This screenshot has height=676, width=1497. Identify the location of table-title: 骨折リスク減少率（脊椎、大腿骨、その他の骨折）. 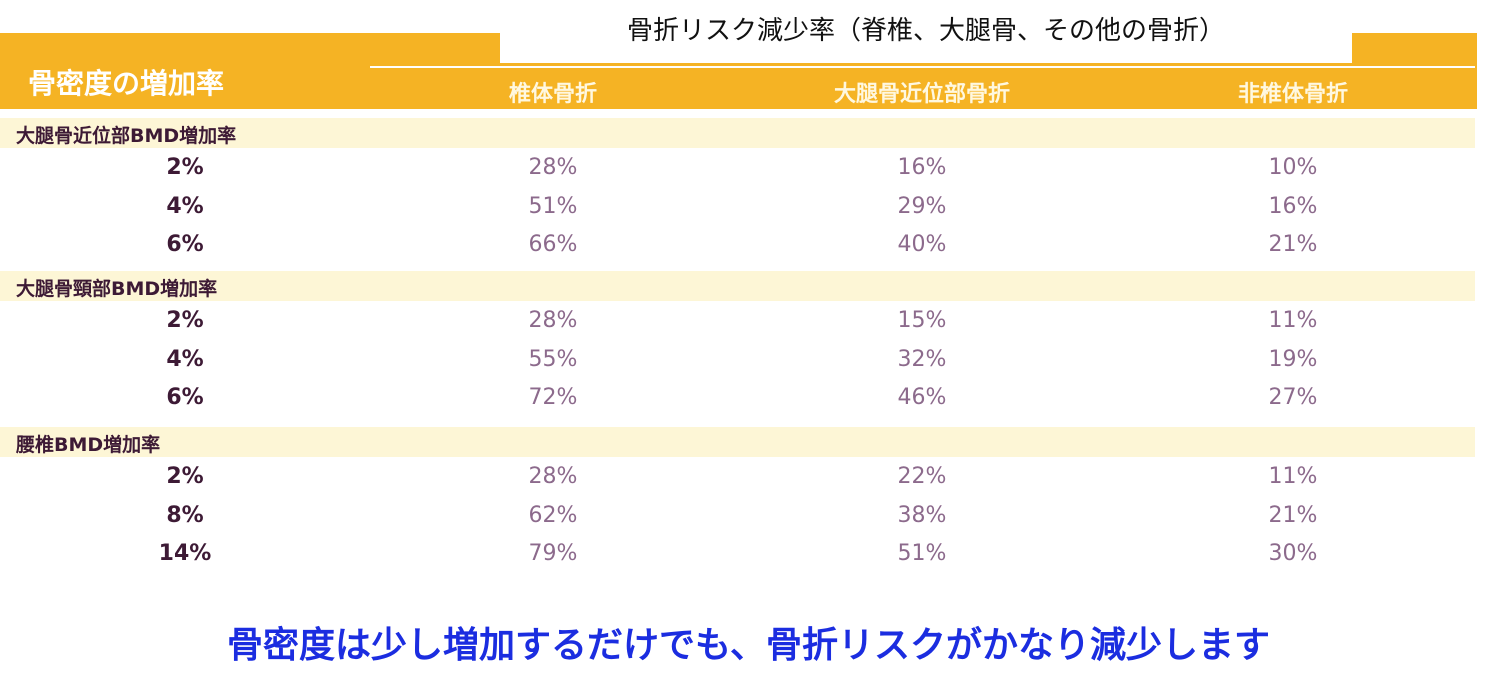
(925, 31).